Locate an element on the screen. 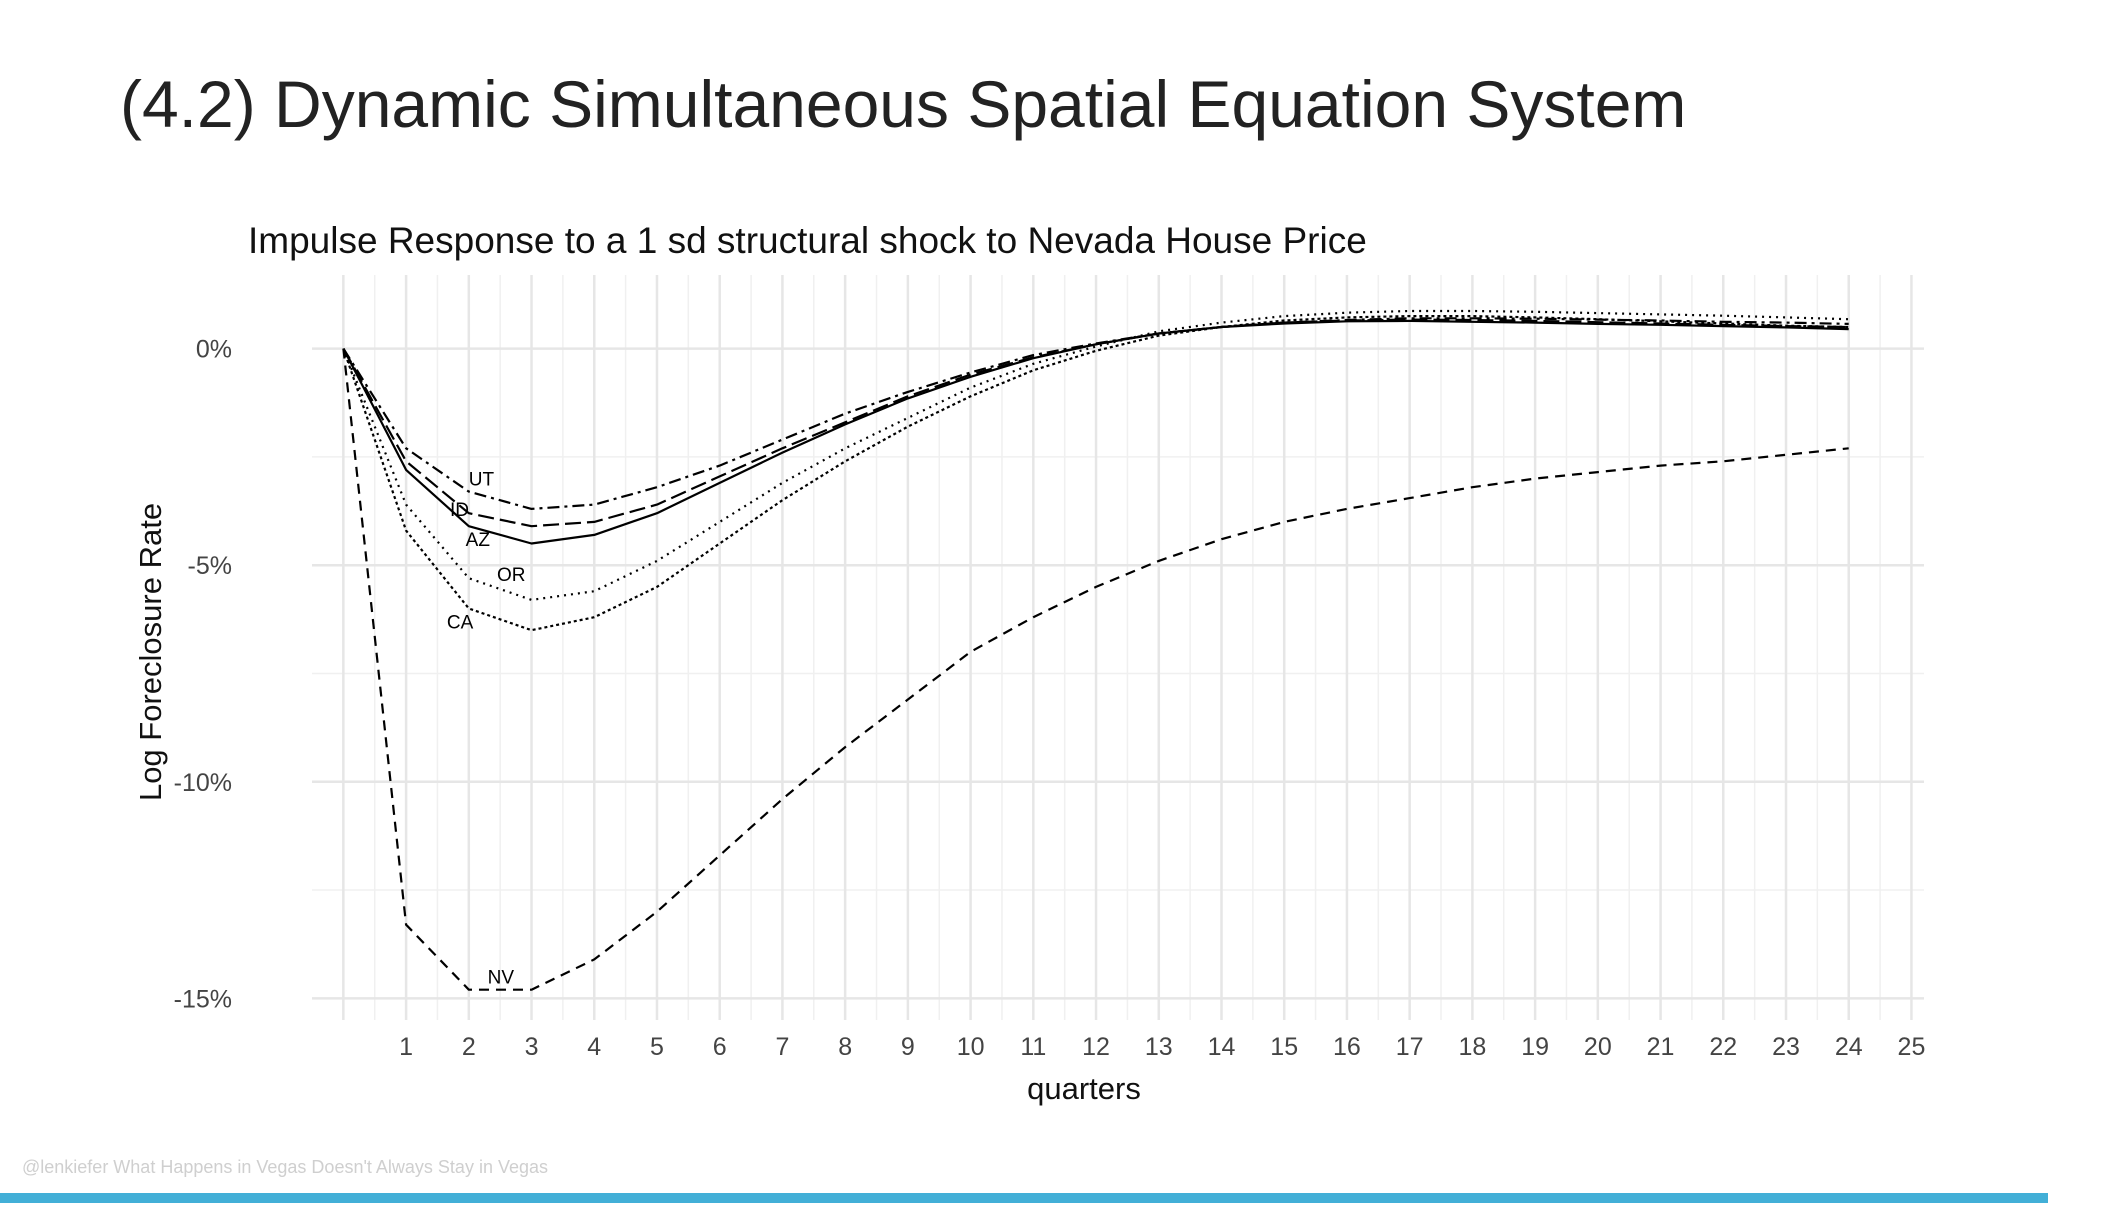 Image resolution: width=2111 pixels, height=1208 pixels. y-tick-label: -15% is located at coordinates (203, 999).